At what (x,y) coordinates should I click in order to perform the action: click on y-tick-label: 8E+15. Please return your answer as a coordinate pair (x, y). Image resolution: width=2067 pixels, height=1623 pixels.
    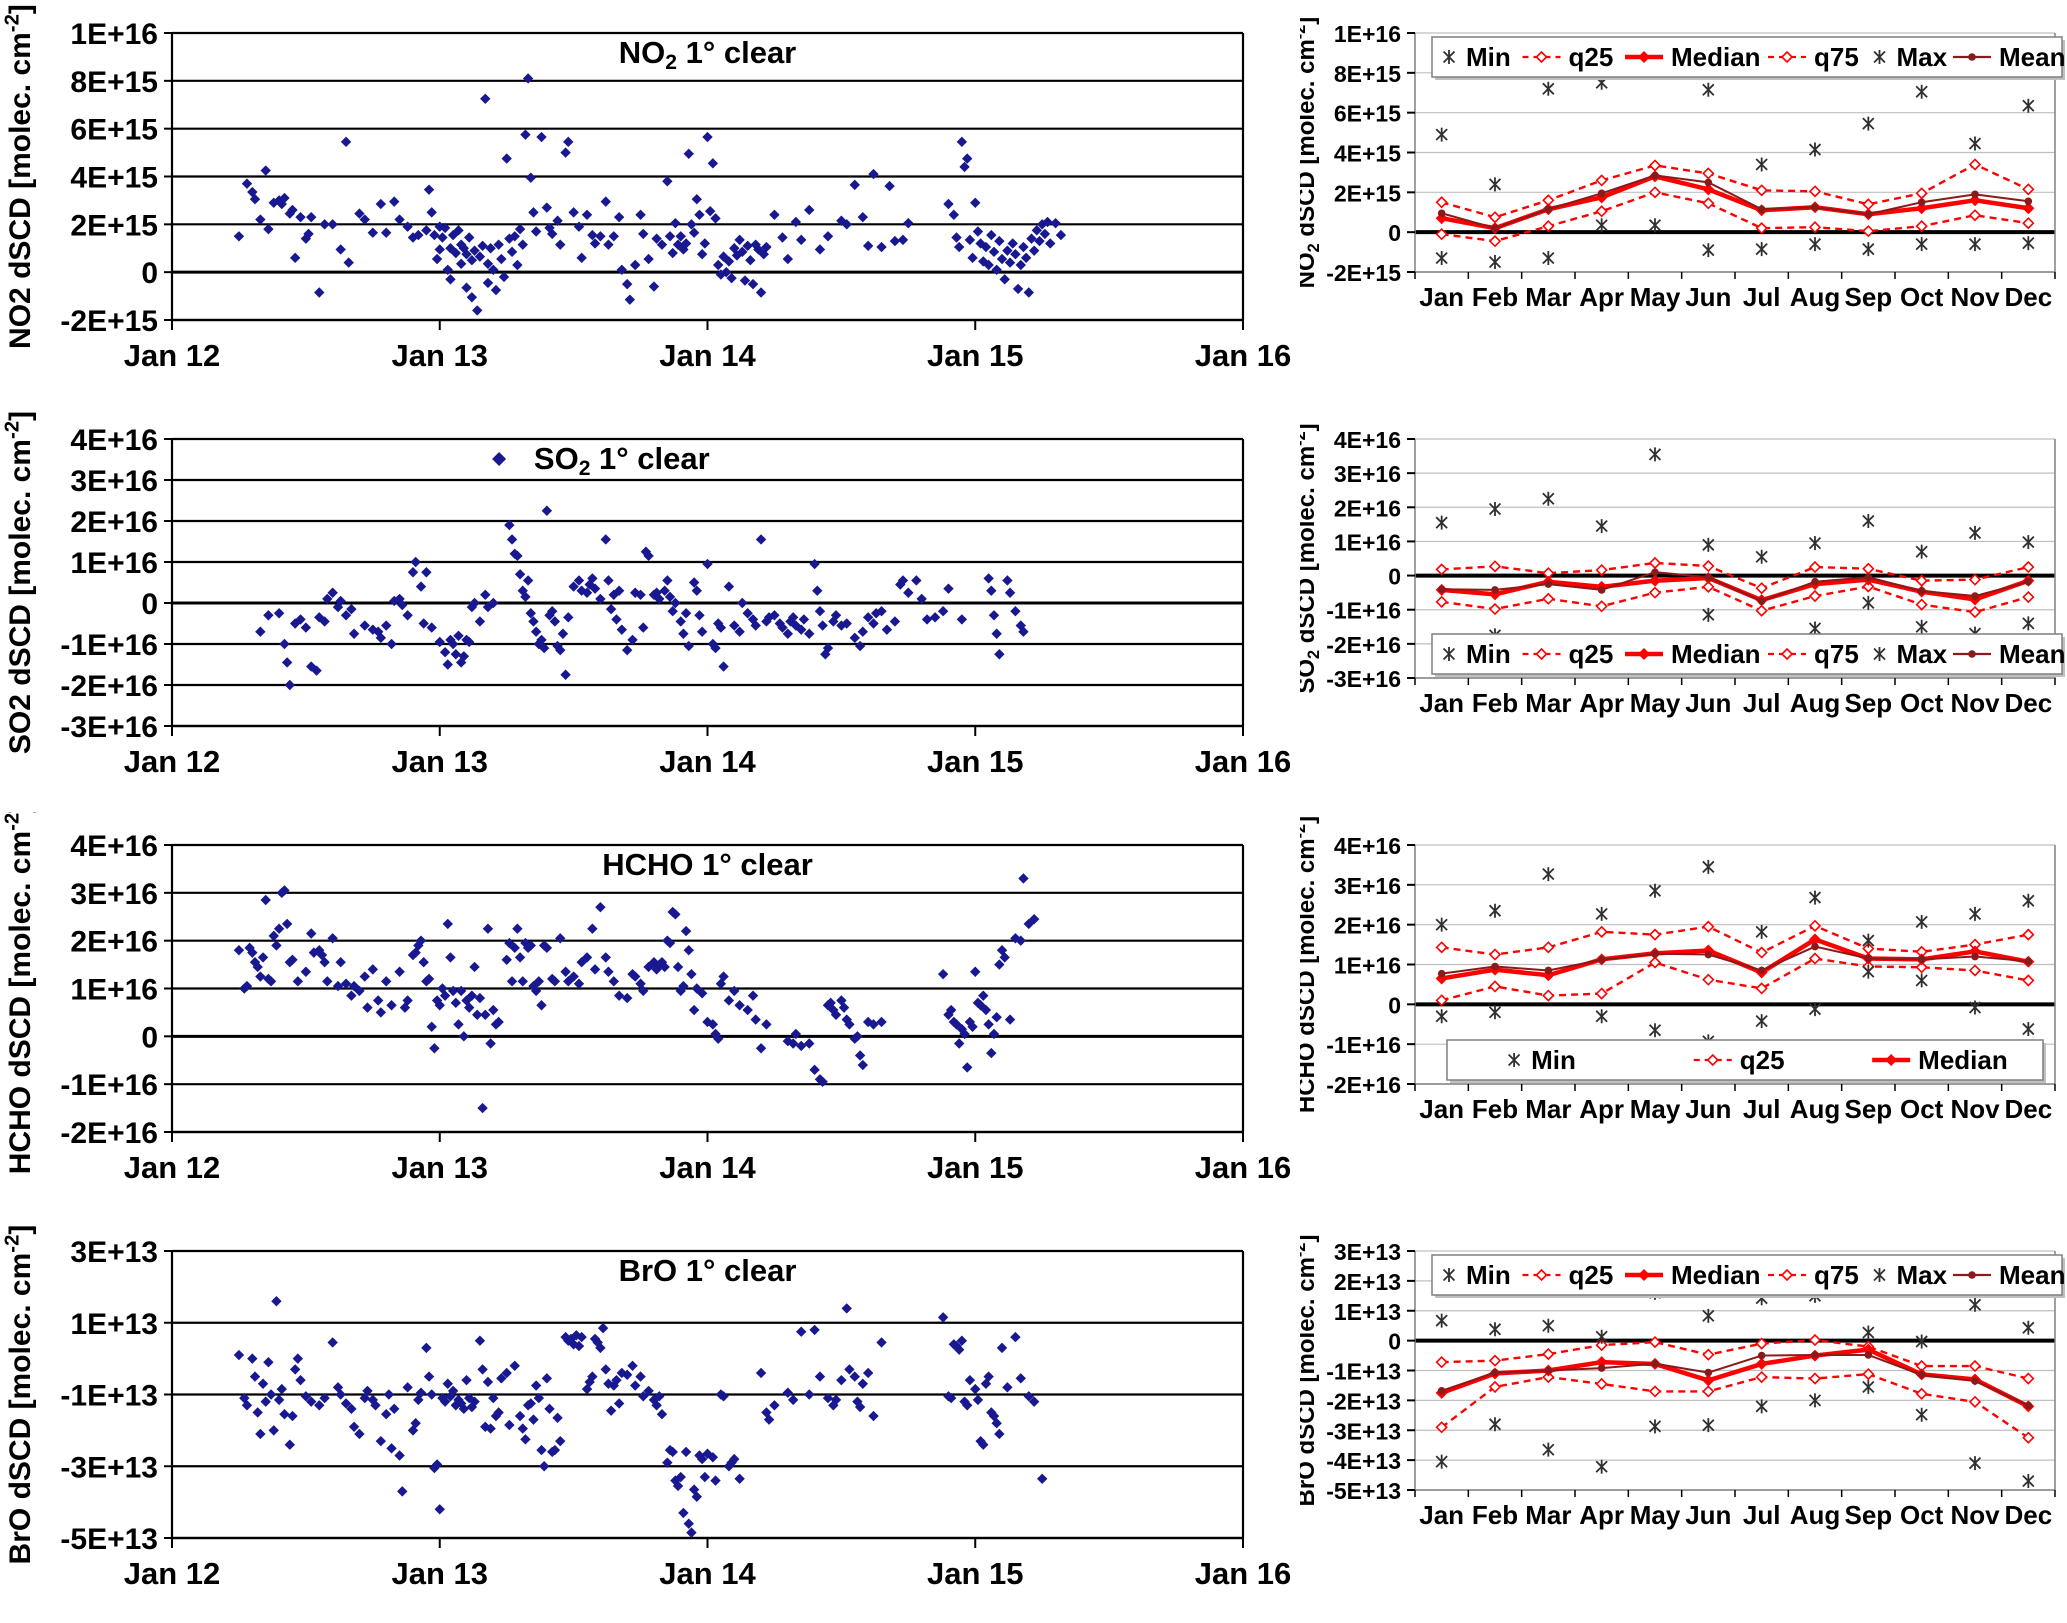
    Looking at the image, I should click on (114, 82).